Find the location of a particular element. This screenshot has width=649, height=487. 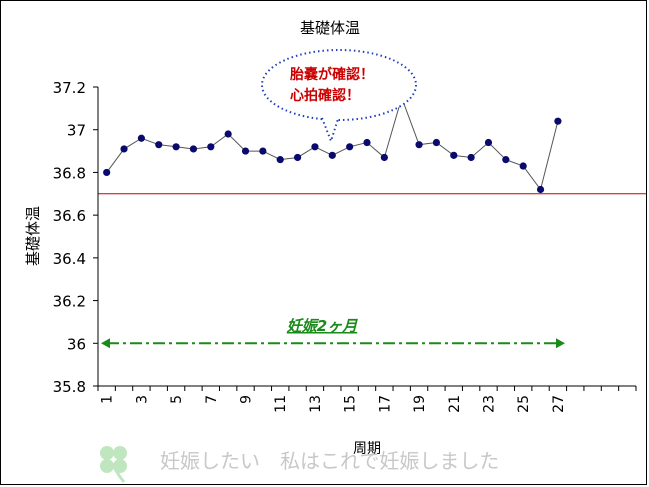

callout-bubble is located at coordinates (339, 85).